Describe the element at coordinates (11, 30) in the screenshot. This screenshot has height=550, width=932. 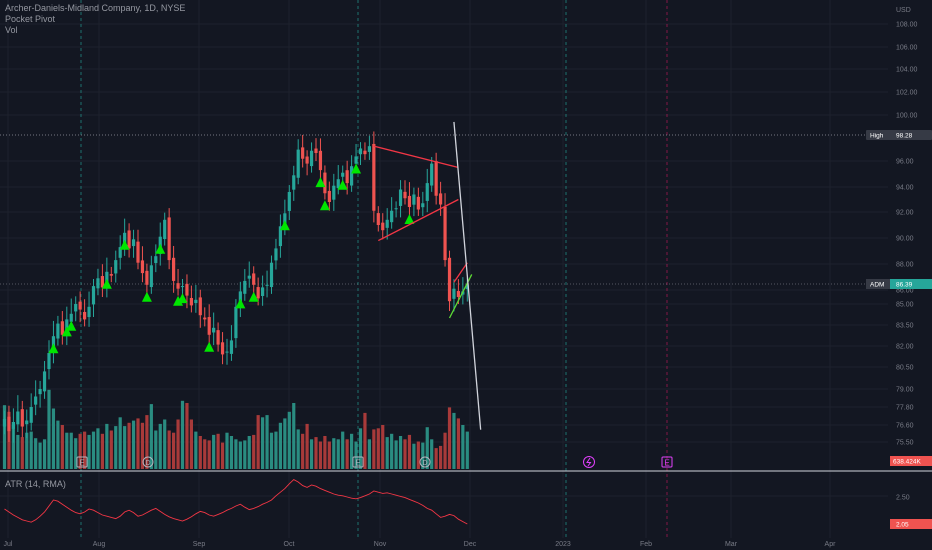
I see `indicator-volume: Vol` at that location.